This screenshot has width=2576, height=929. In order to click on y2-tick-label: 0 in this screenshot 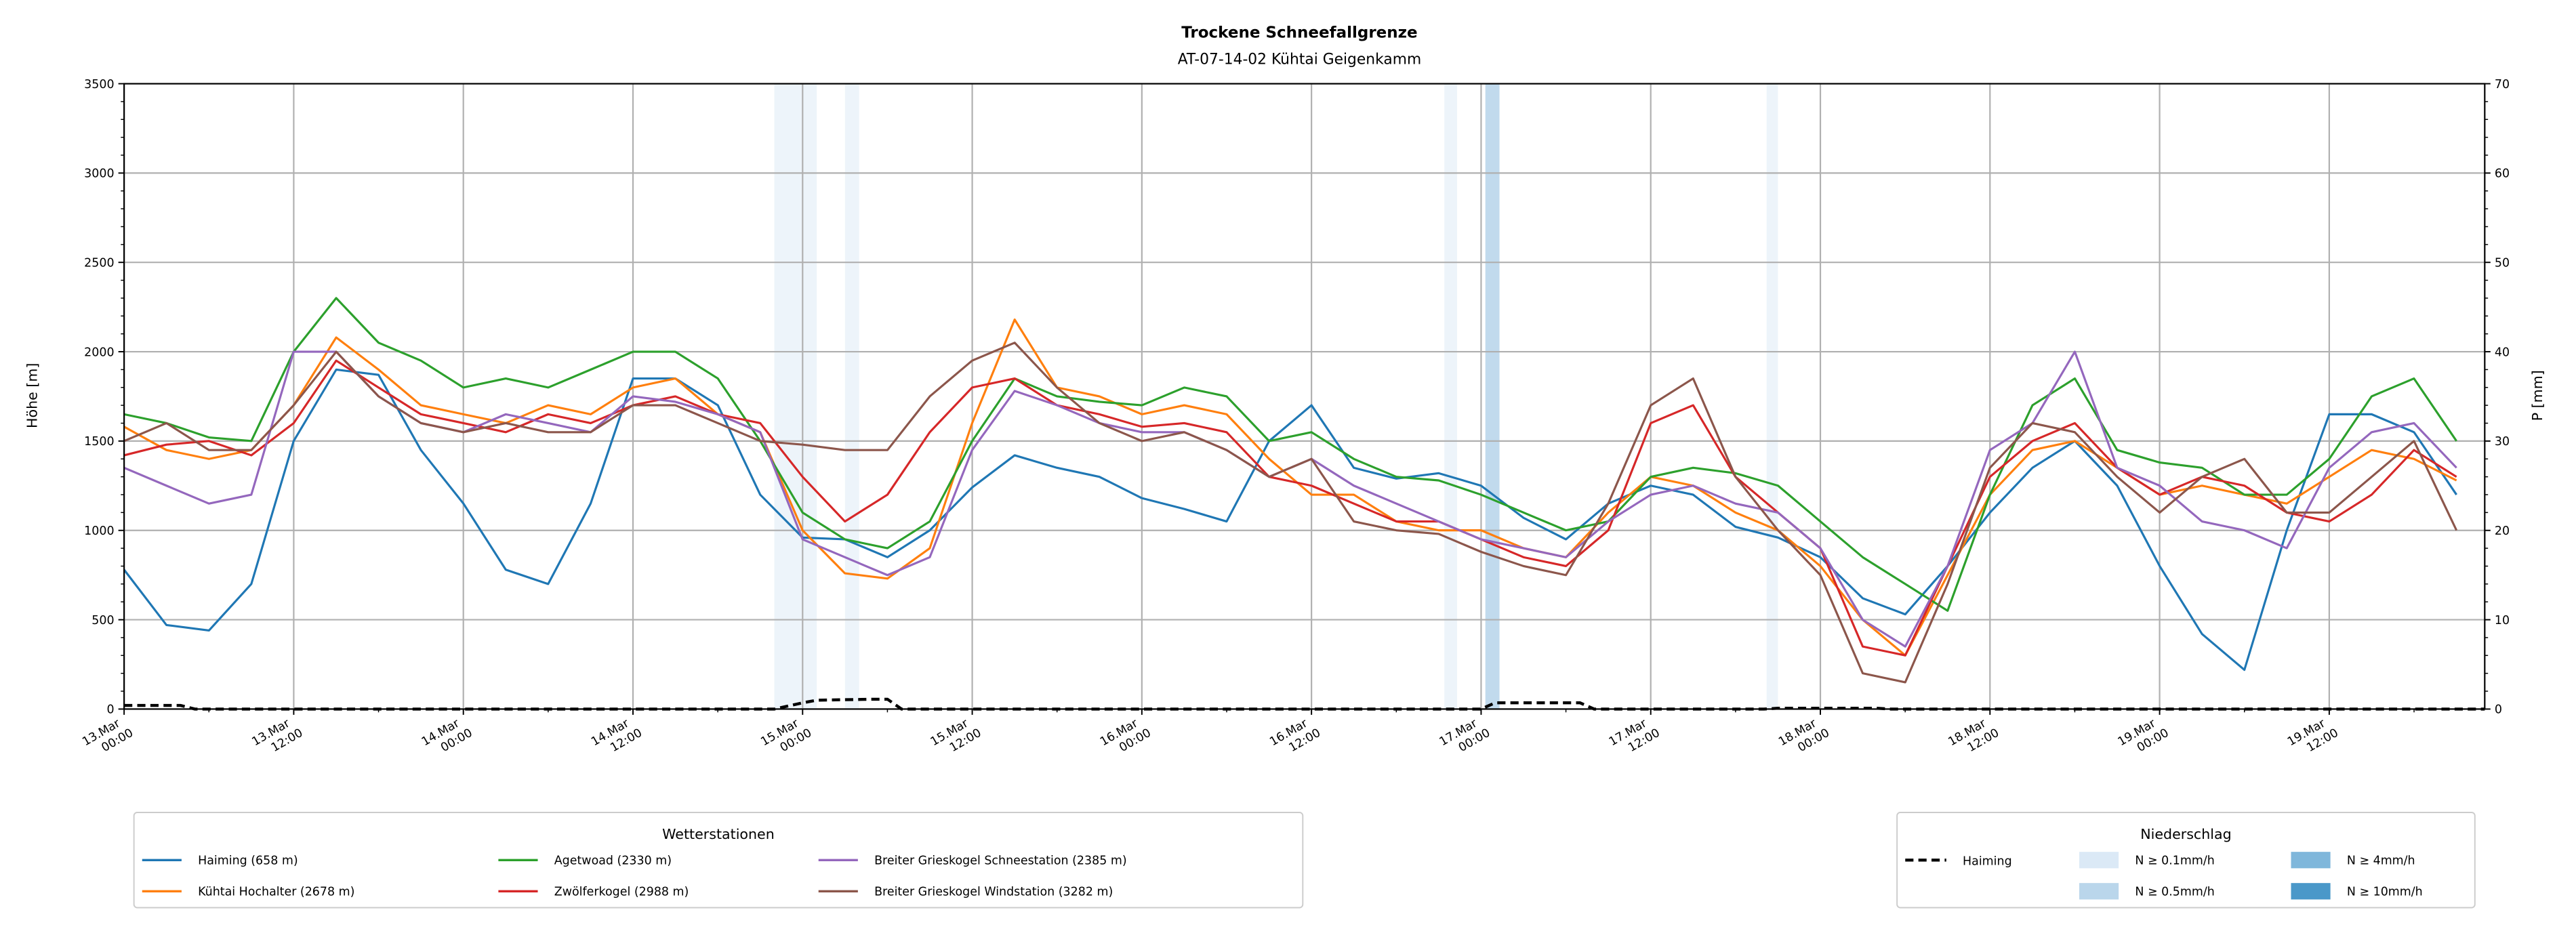, I will do `click(2499, 710)`.